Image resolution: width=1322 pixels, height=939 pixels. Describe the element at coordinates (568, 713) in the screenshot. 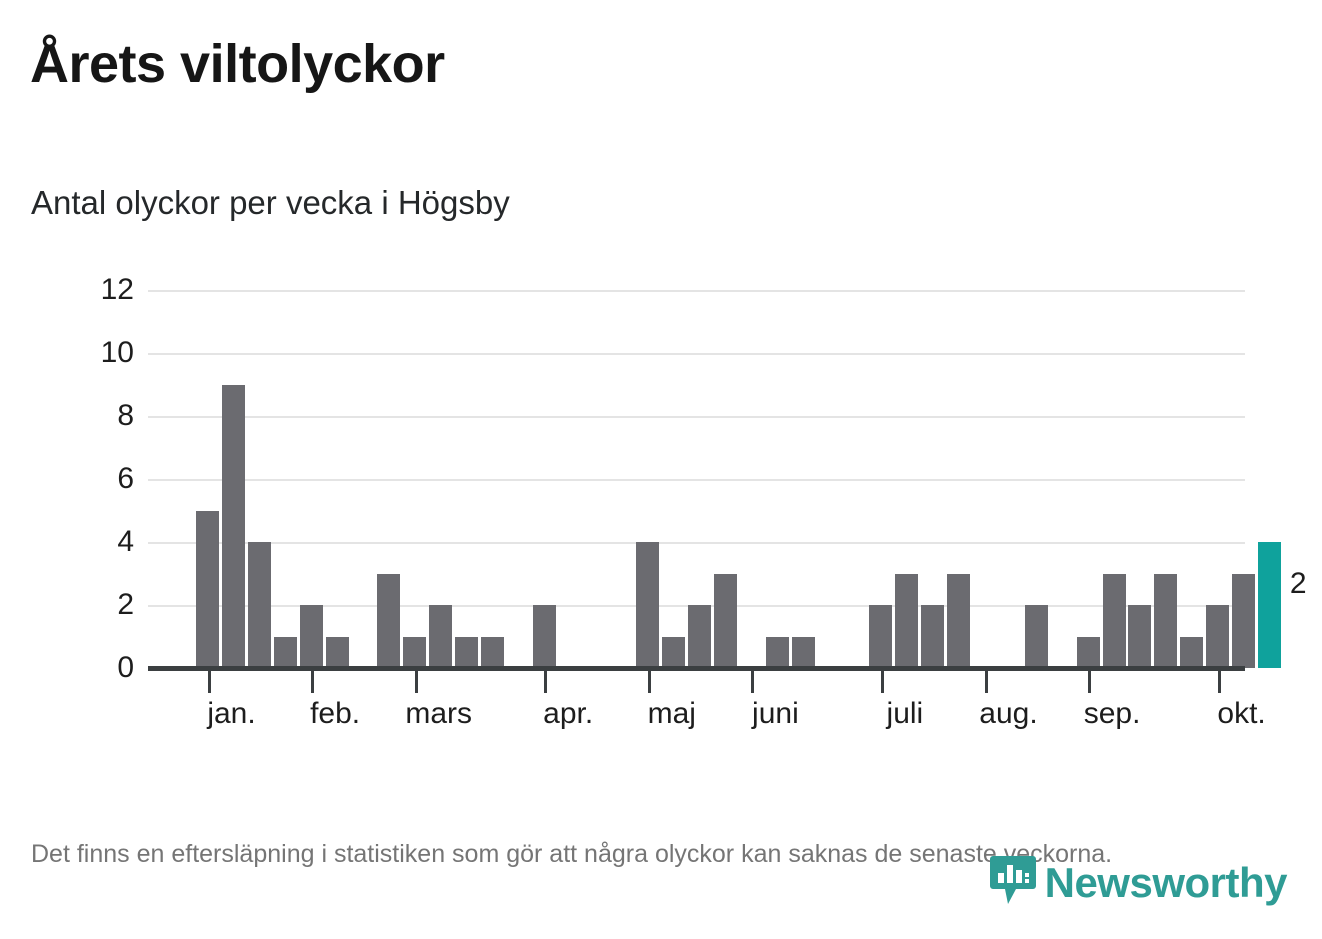

I see `x-axis-tick-label: apr.` at that location.